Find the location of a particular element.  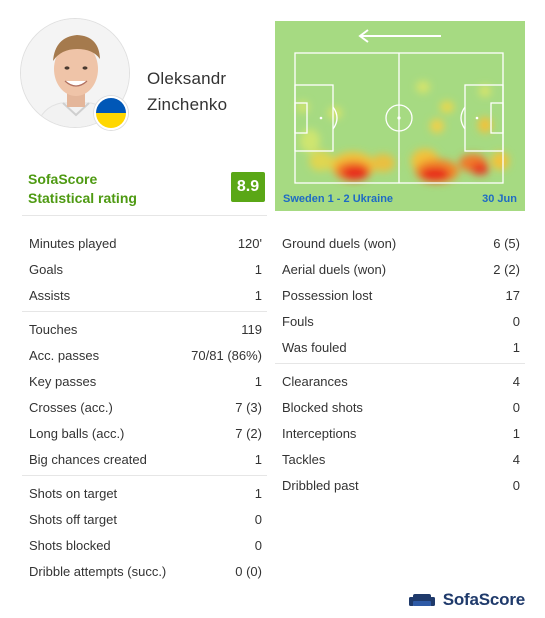

stat-label: Shots off target is located at coordinates (73, 519).